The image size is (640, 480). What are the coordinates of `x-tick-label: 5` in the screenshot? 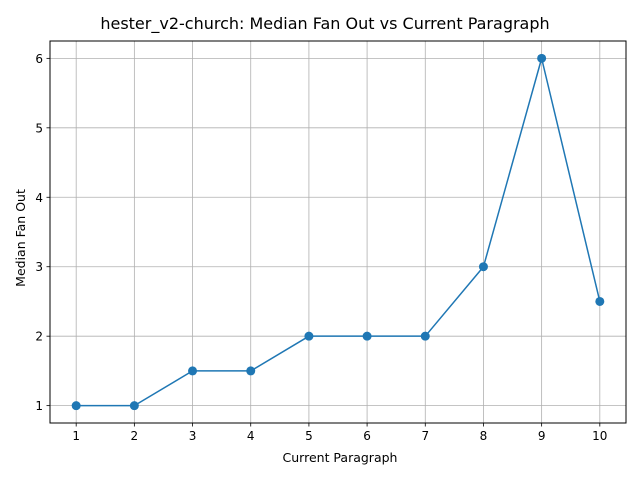 It's located at (309, 436).